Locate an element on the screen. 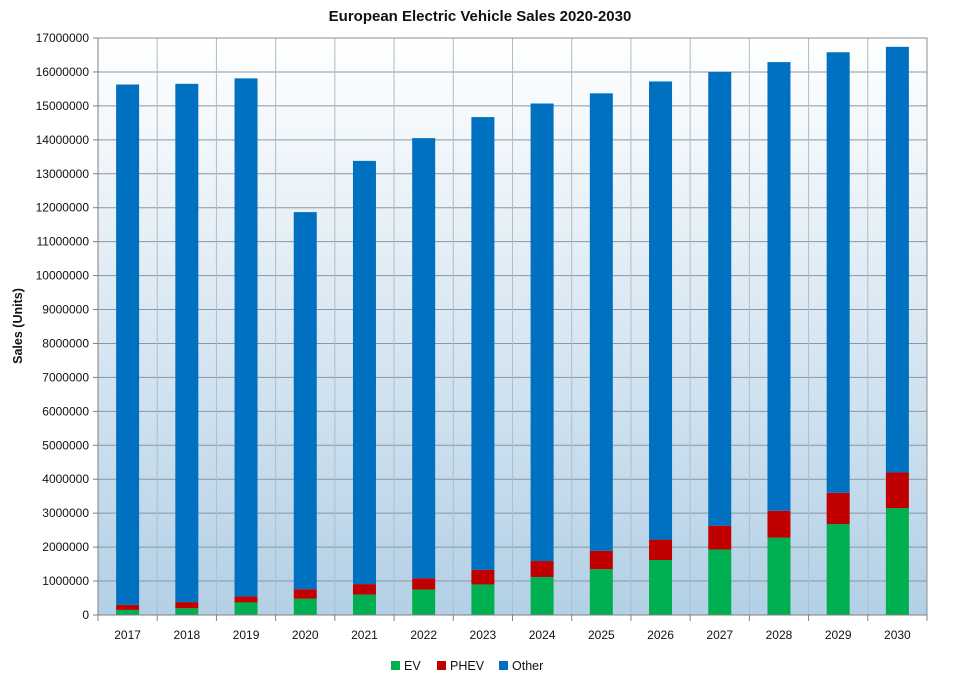 The image size is (960, 693). bar-ev-2026 is located at coordinates (661, 587).